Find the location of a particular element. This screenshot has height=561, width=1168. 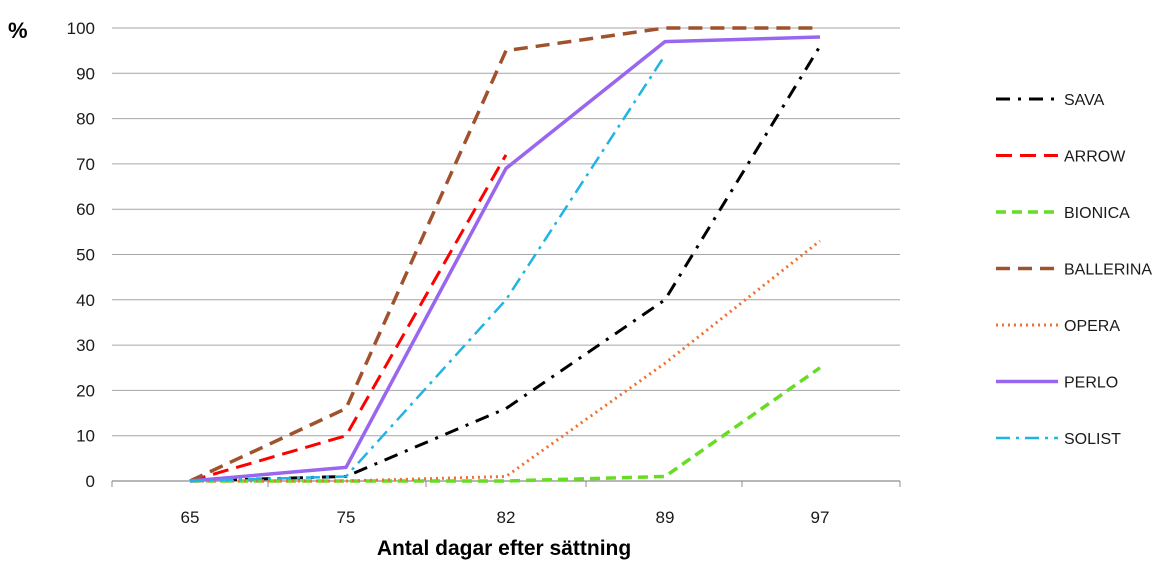

legend-label-solist: SOLIST is located at coordinates (1092, 439).